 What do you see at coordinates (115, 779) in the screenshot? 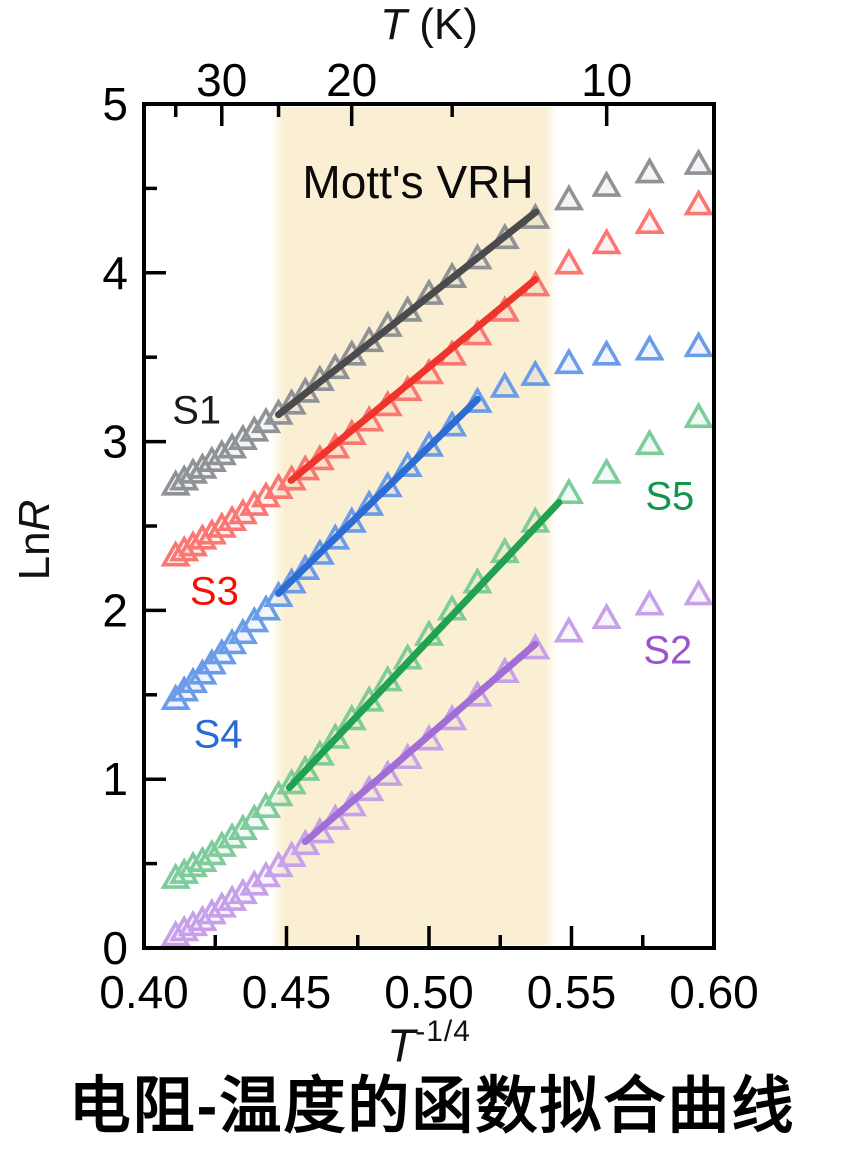
I see `y-tick-label: 1` at bounding box center [115, 779].